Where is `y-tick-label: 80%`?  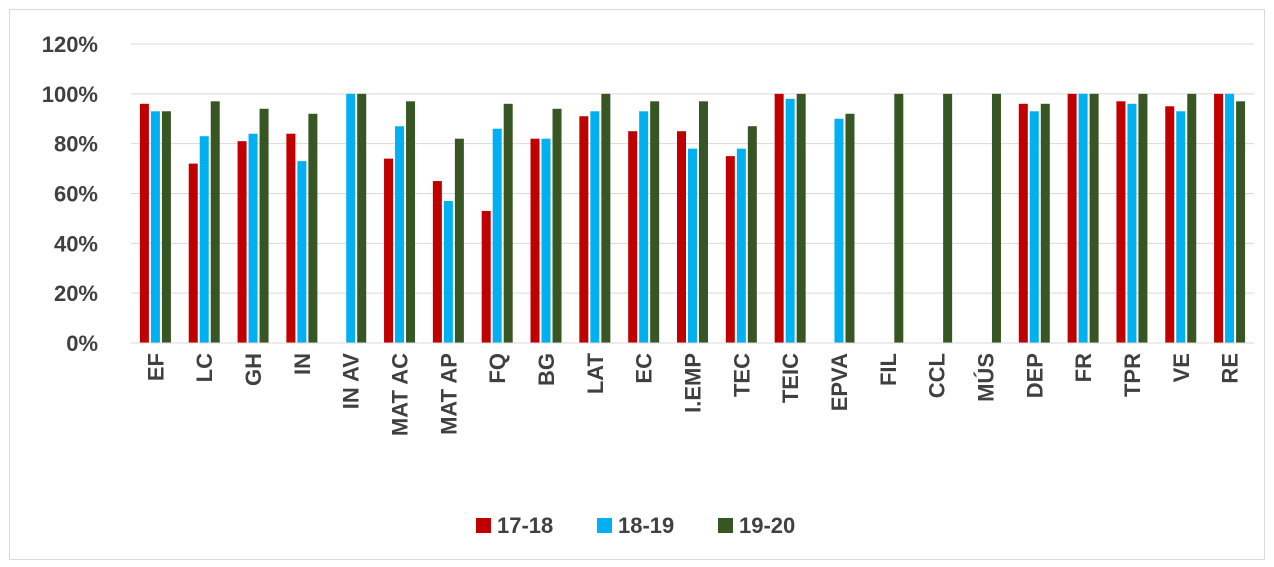
y-tick-label: 80% is located at coordinates (76, 144).